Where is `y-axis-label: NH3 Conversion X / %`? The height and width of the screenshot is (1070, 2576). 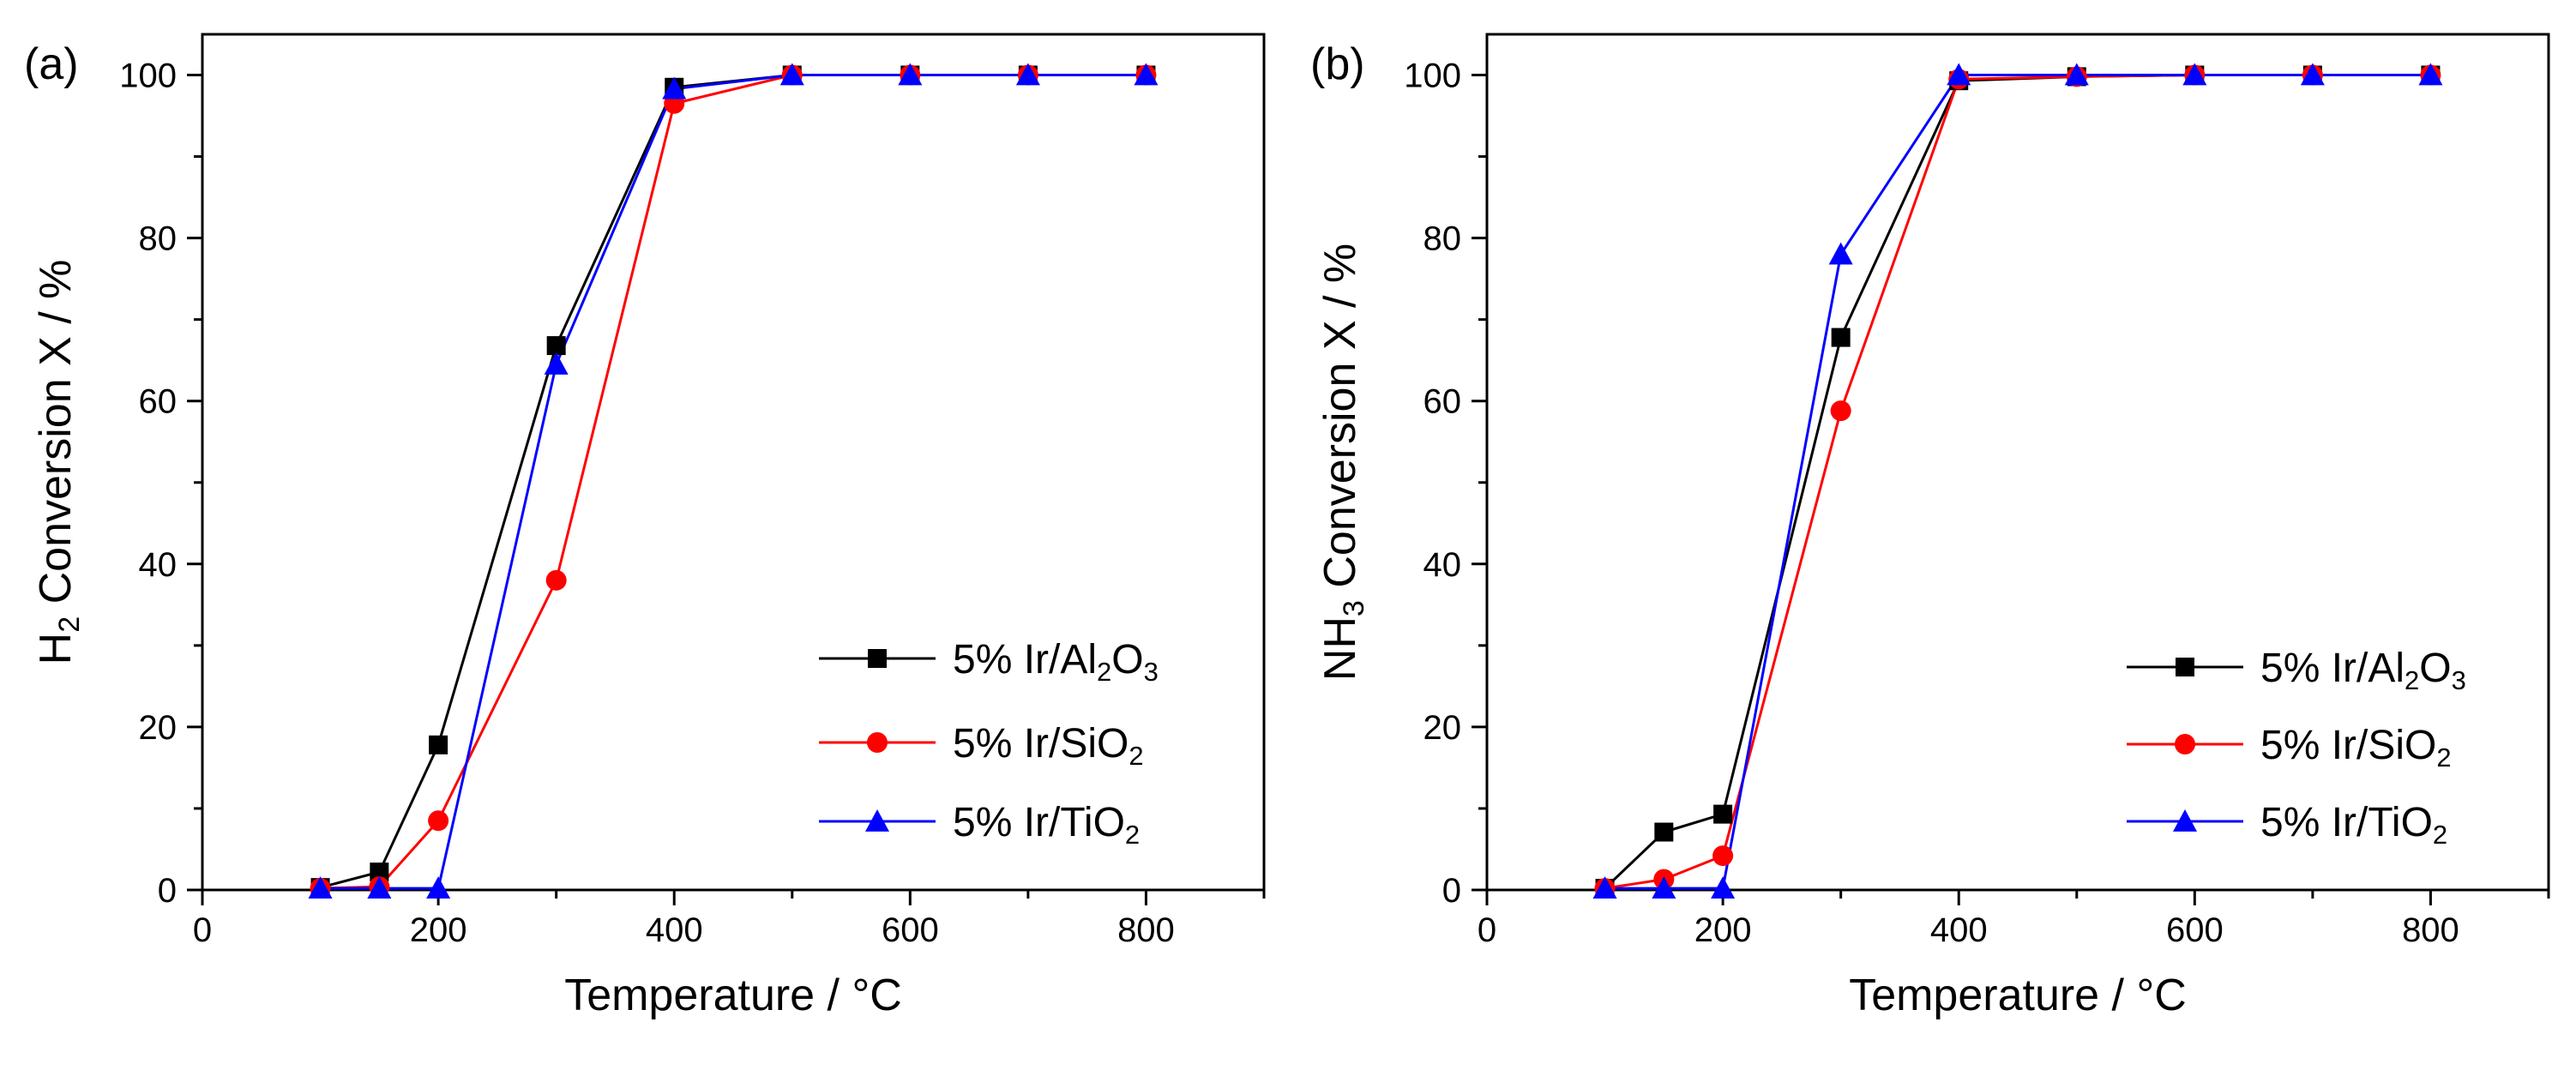 y-axis-label: NH3 Conversion X / % is located at coordinates (1342, 462).